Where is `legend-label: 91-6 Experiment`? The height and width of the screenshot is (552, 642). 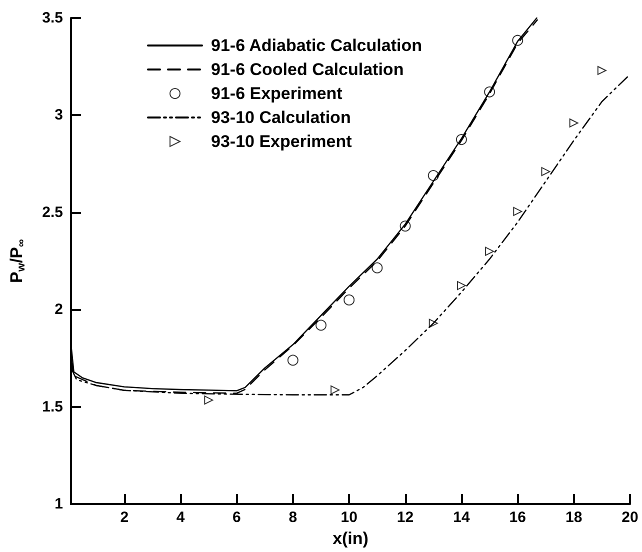 legend-label: 91-6 Experiment is located at coordinates (277, 93).